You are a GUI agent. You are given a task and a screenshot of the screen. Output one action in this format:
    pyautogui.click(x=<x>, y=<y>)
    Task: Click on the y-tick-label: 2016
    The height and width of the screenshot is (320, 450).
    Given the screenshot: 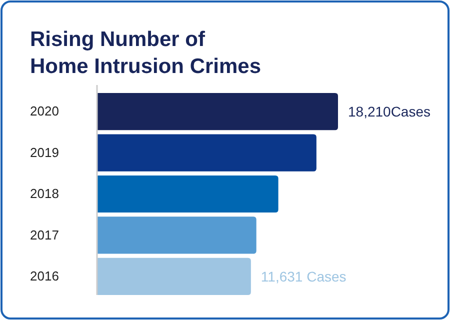 What is the action you would take?
    pyautogui.click(x=44, y=276)
    